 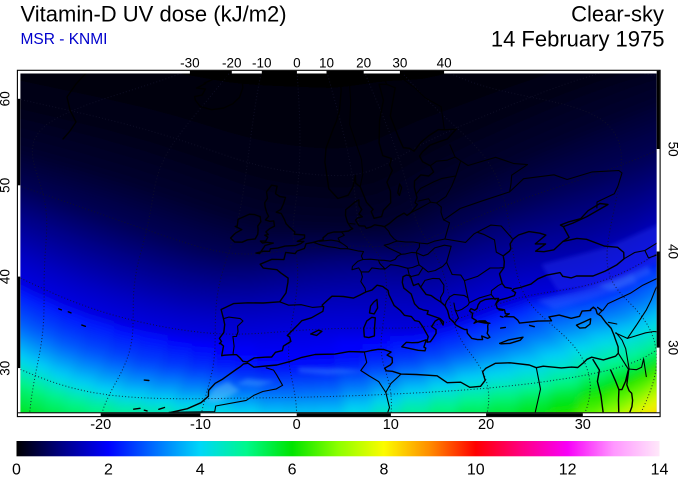 I want to click on svg-text: Vitamin-D UV dose (kJ/m2), so click(x=154, y=14).